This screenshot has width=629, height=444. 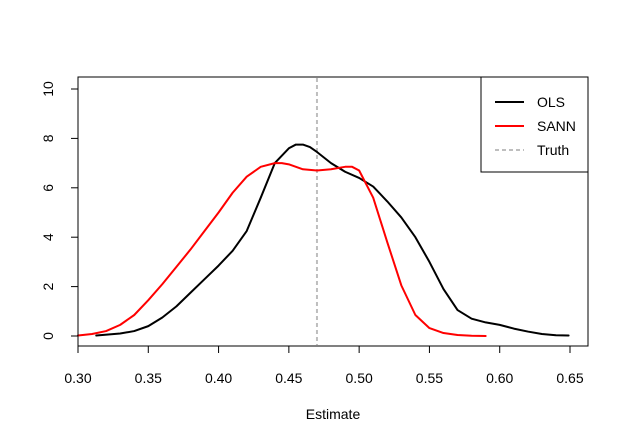 I want to click on legend-label-sann: SANN, so click(x=556, y=126).